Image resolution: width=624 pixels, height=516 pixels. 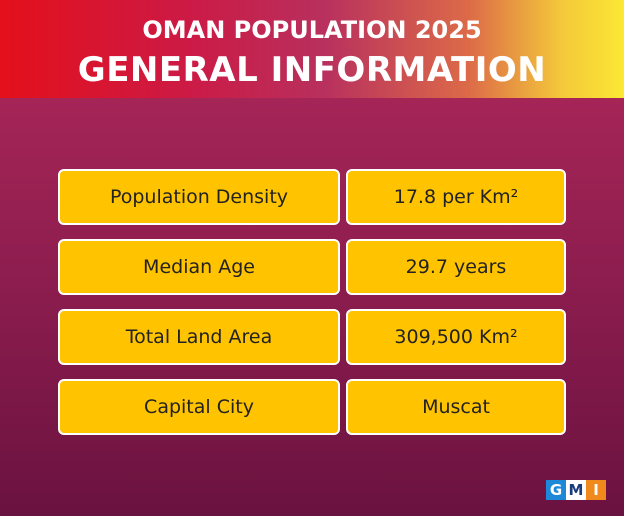 What do you see at coordinates (199, 197) in the screenshot?
I see `label-cell: Population Density` at bounding box center [199, 197].